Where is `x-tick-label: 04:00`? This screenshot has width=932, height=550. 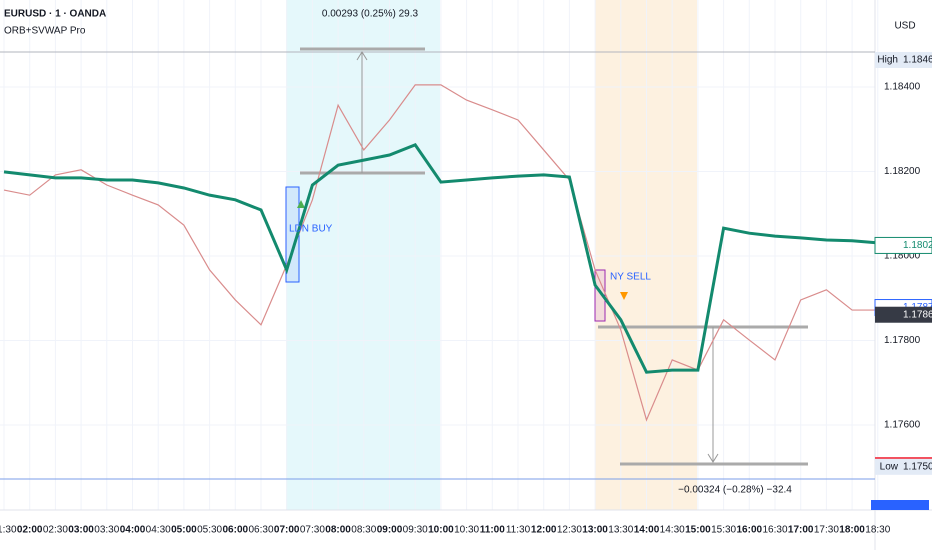
x-tick-label: 04:00 is located at coordinates (133, 530).